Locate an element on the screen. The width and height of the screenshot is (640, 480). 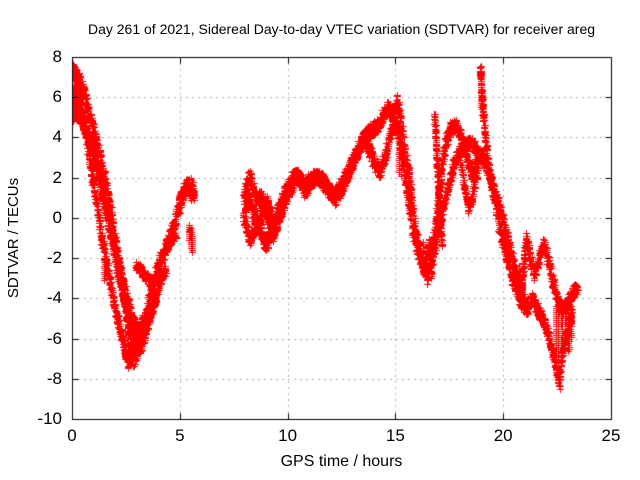
x-tick-label: 10 is located at coordinates (288, 435).